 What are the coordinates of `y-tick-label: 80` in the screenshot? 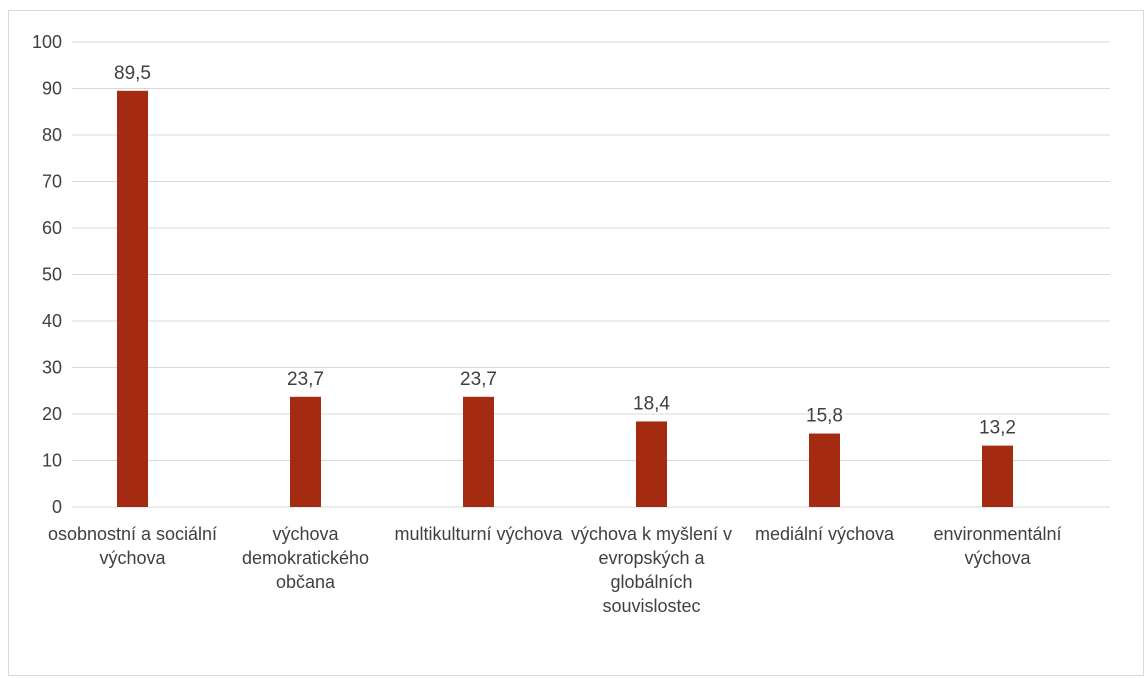 It's located at (52, 135).